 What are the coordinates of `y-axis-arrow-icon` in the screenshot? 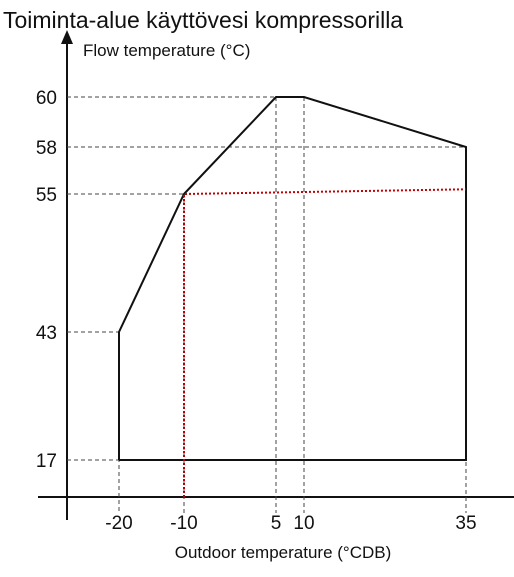 It's located at (67, 37).